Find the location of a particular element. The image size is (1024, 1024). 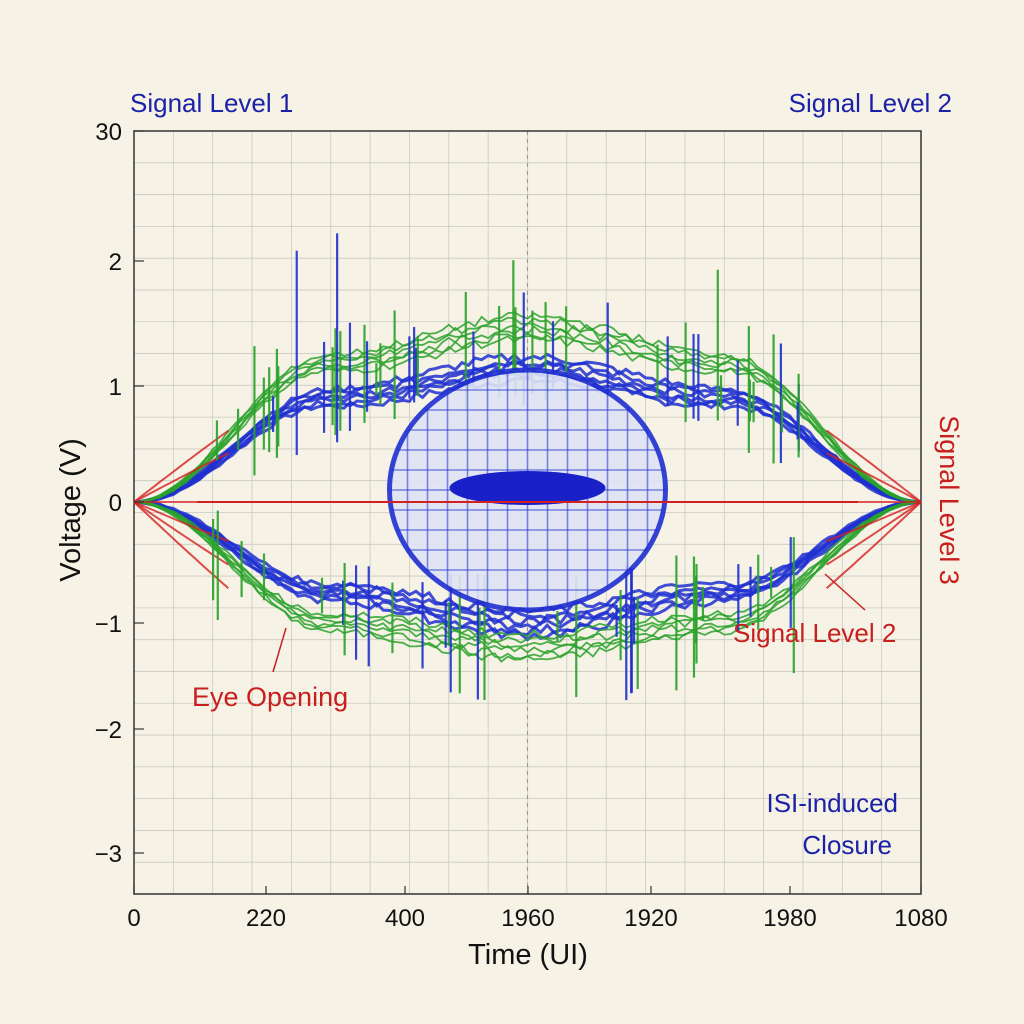

y-tick-label: 2 is located at coordinates (115, 262).